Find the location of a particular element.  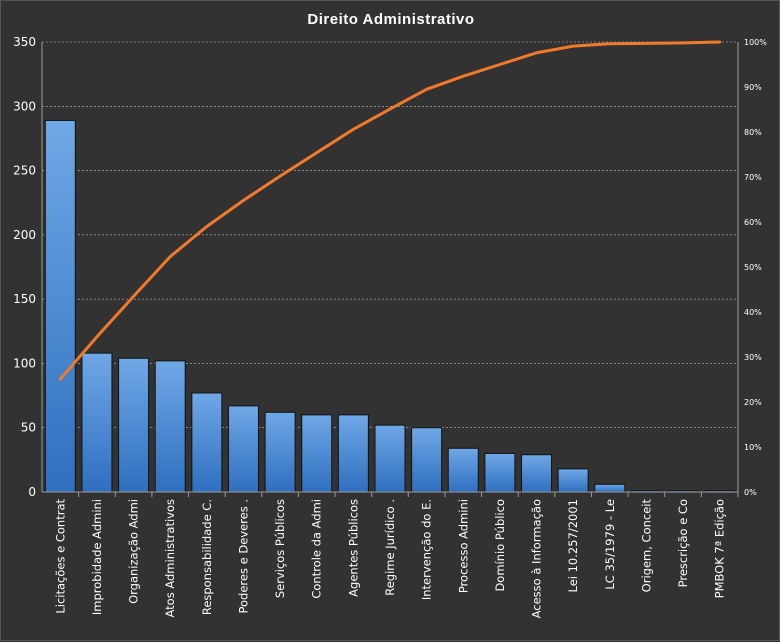

x-tick-label: Responsabilidade C. is located at coordinates (207, 557).